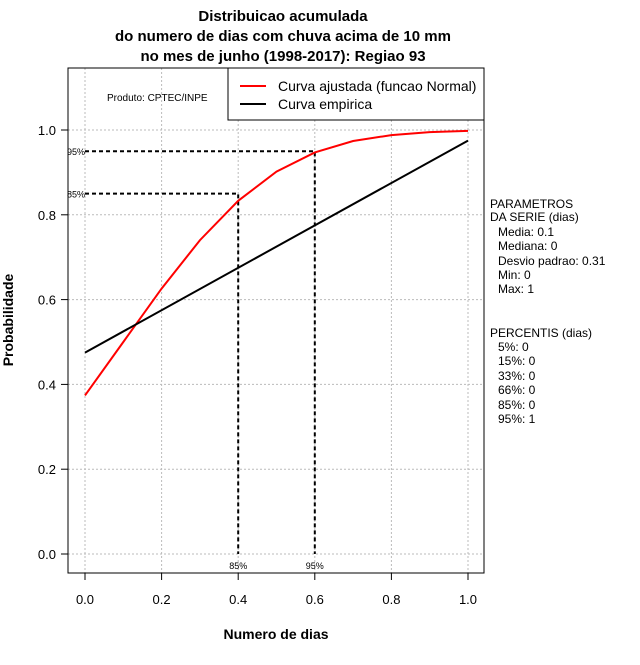  Describe the element at coordinates (238, 599) in the screenshot. I see `x-tick-label: 0.4` at that location.